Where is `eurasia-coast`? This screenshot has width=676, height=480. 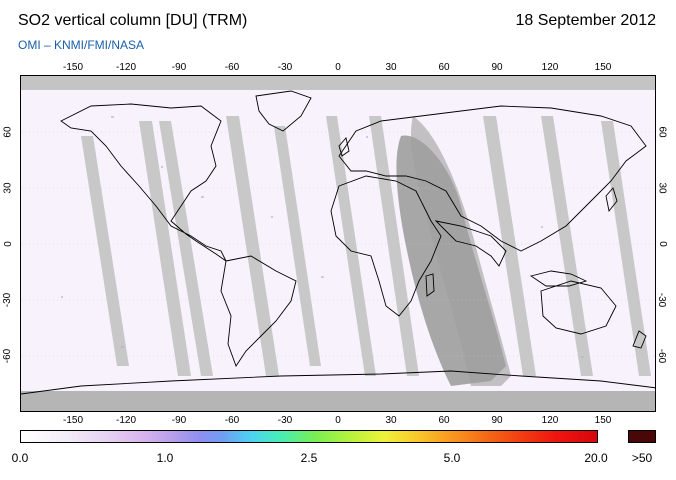 eurasia-coast is located at coordinates (492, 178).